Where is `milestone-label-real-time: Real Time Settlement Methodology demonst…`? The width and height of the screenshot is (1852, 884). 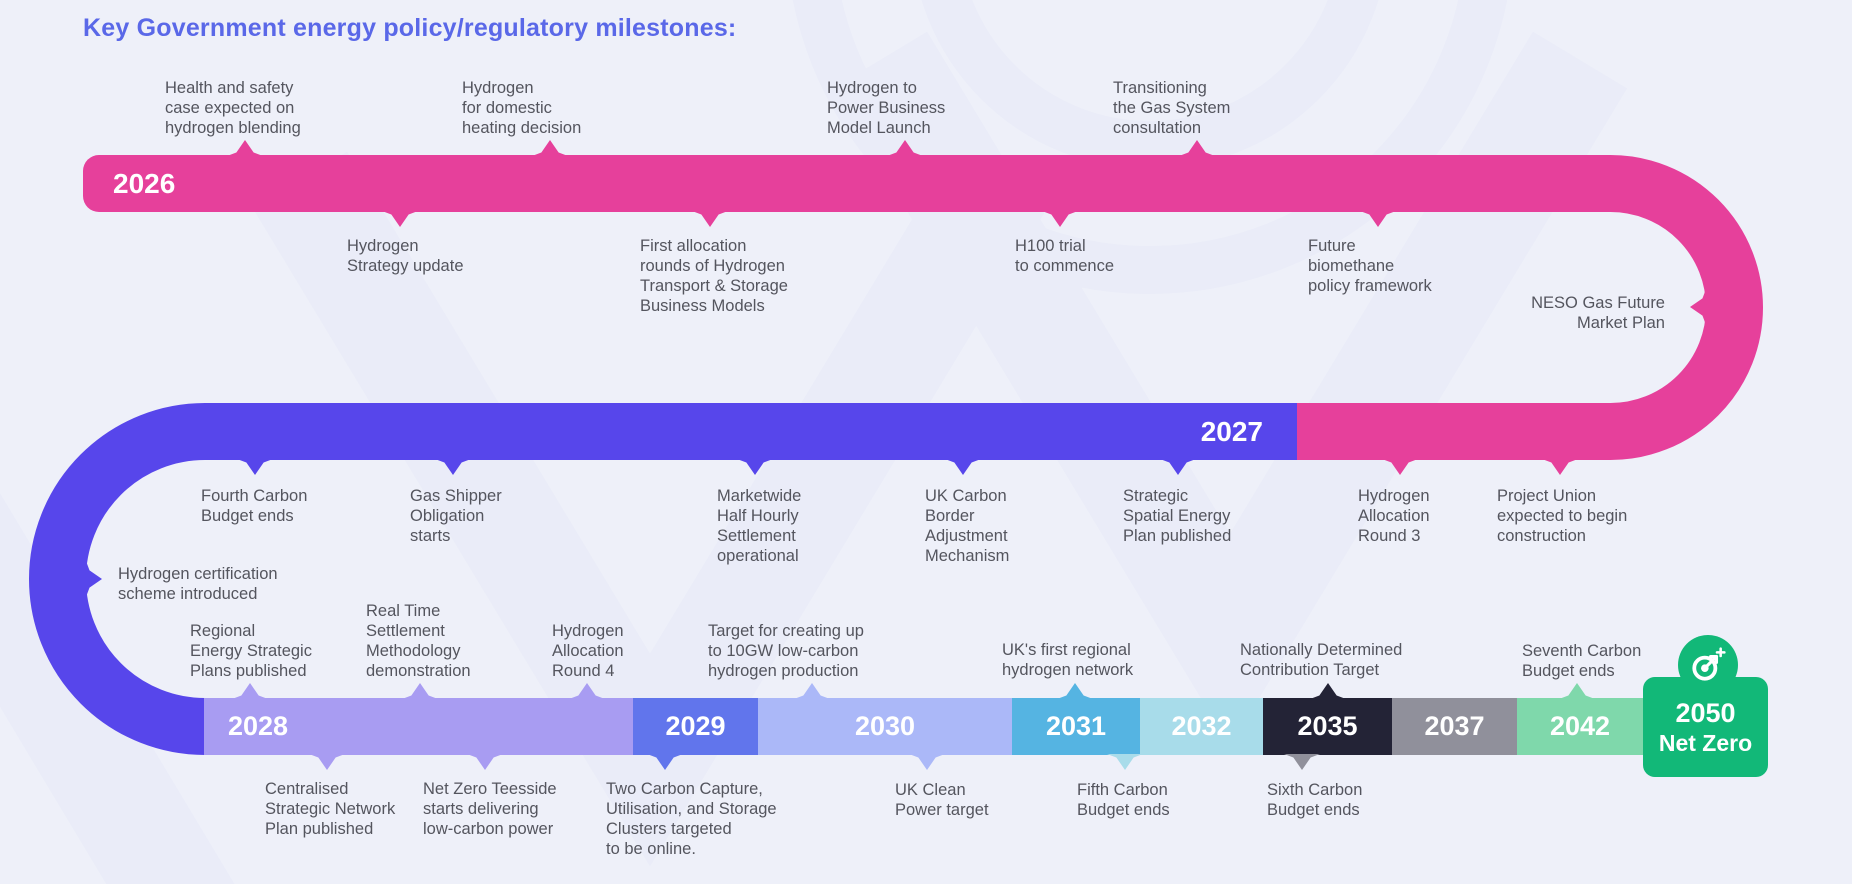
milestone-label-real-time: Real Time Settlement Methodology demonst… is located at coordinates (418, 641).